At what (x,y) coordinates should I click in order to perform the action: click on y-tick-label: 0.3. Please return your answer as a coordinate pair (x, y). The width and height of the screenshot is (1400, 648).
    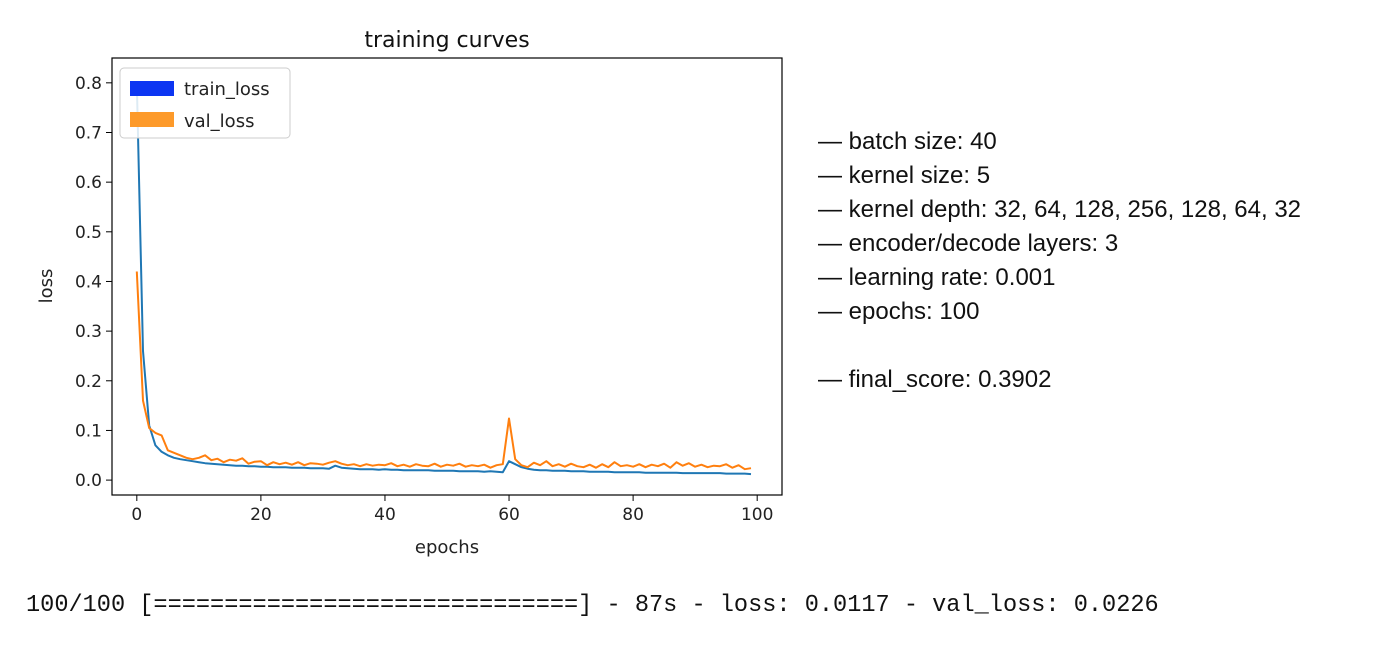
    Looking at the image, I should click on (88, 332).